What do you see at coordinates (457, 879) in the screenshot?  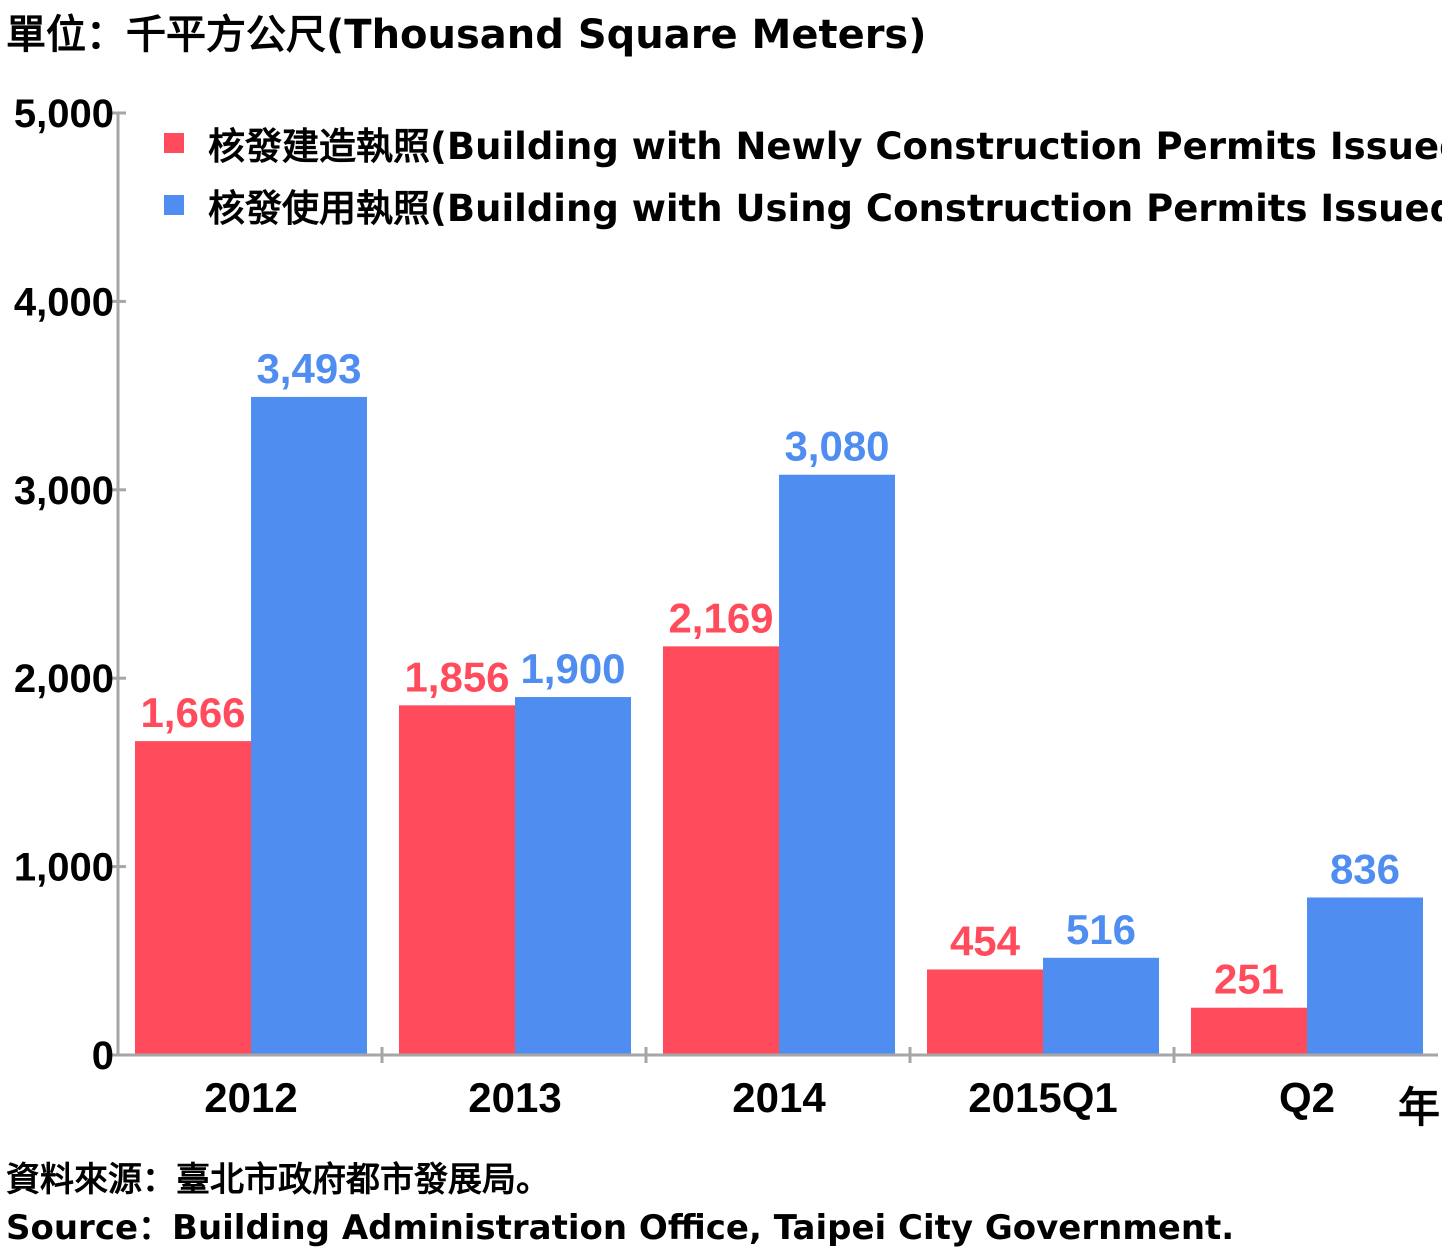 I see `bar-newly-2013` at bounding box center [457, 879].